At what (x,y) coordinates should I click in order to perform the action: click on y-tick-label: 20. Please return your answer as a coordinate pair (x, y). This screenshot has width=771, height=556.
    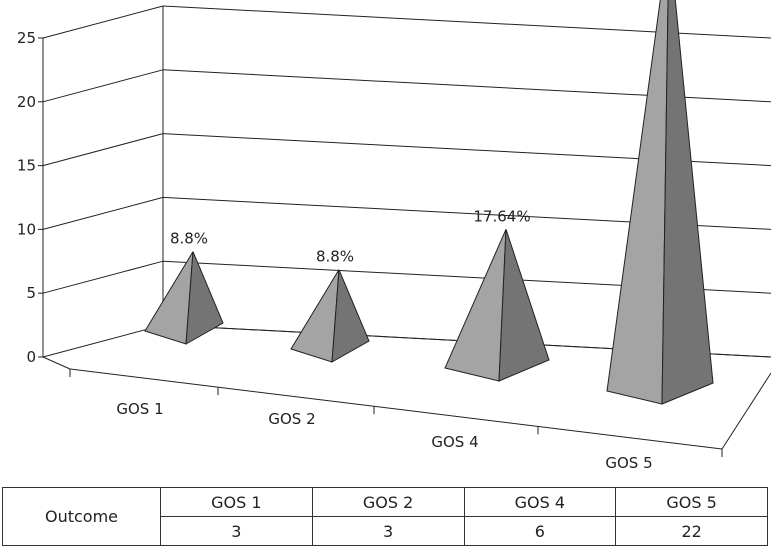
    Looking at the image, I should click on (26, 102).